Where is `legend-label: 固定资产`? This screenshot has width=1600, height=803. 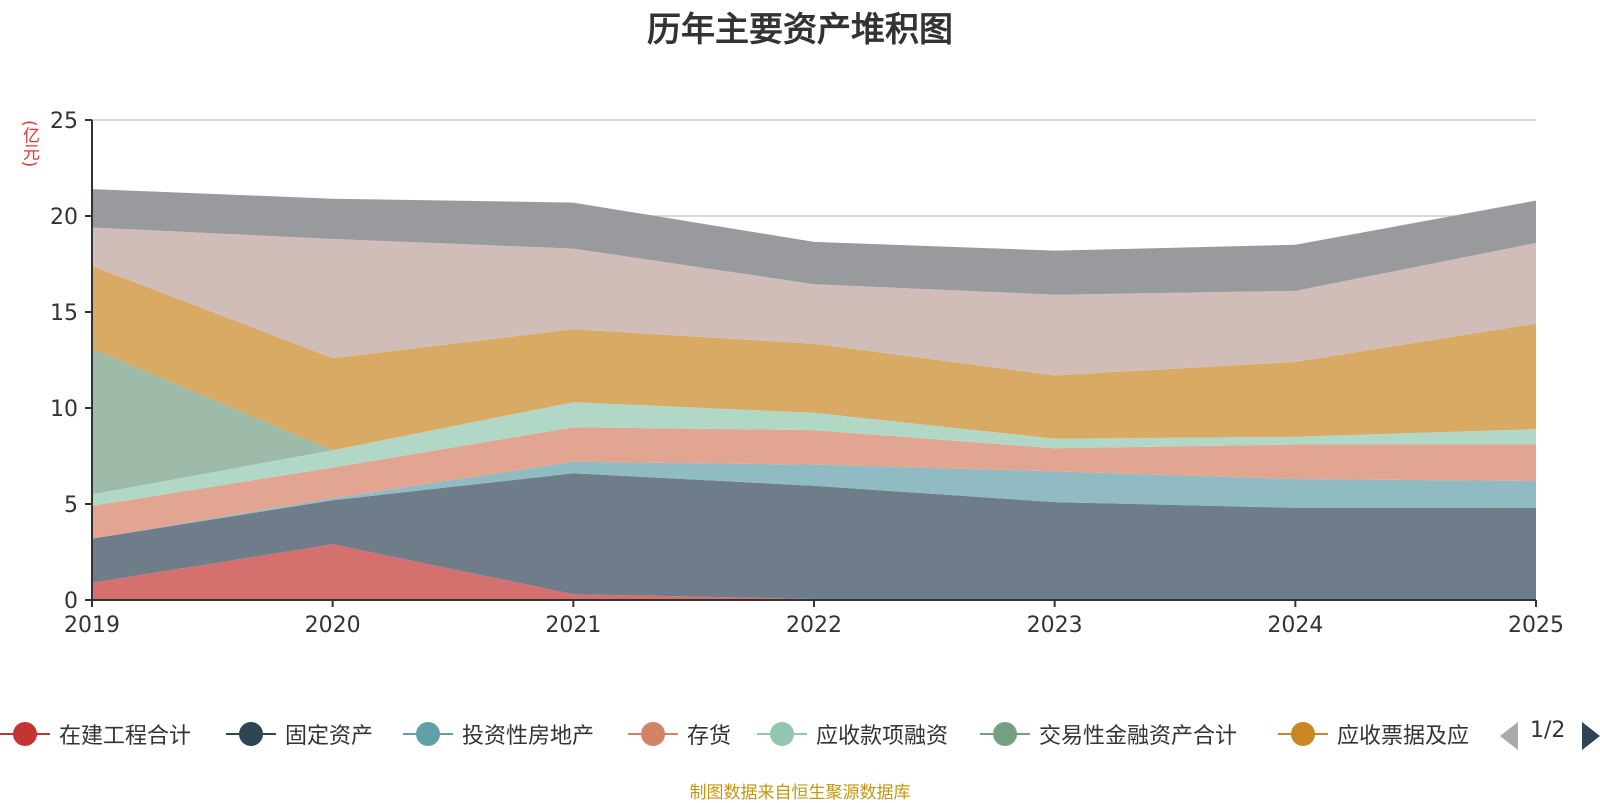 legend-label: 固定资产 is located at coordinates (329, 736).